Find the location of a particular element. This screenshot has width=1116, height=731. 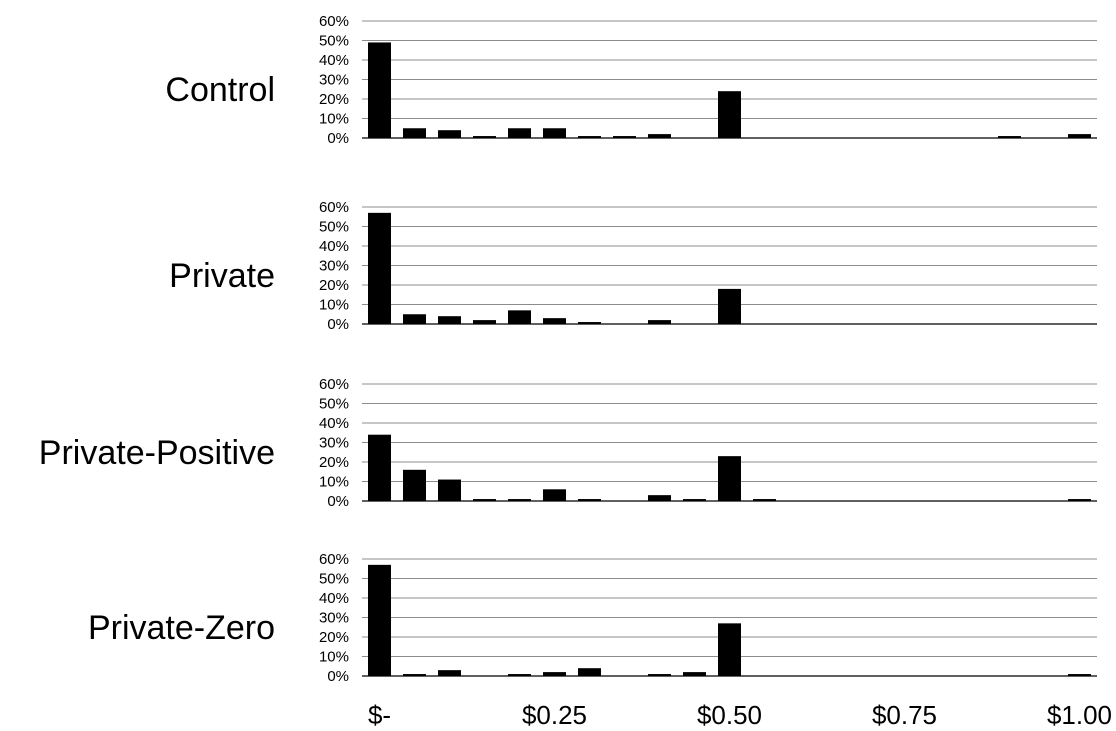

x-tick-label: $0.75 is located at coordinates (904, 715).